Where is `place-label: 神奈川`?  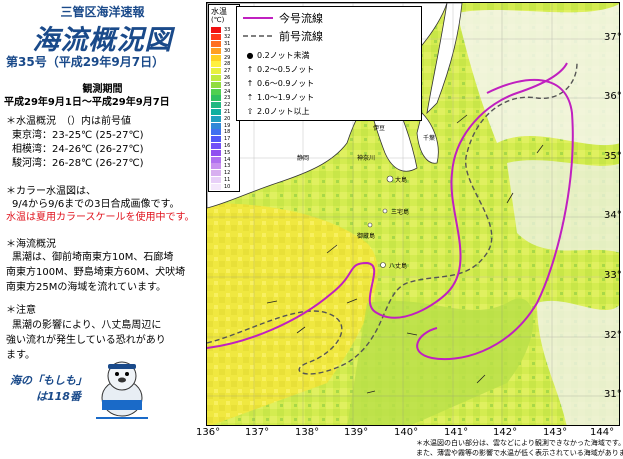 place-label: 神奈川 is located at coordinates (366, 158).